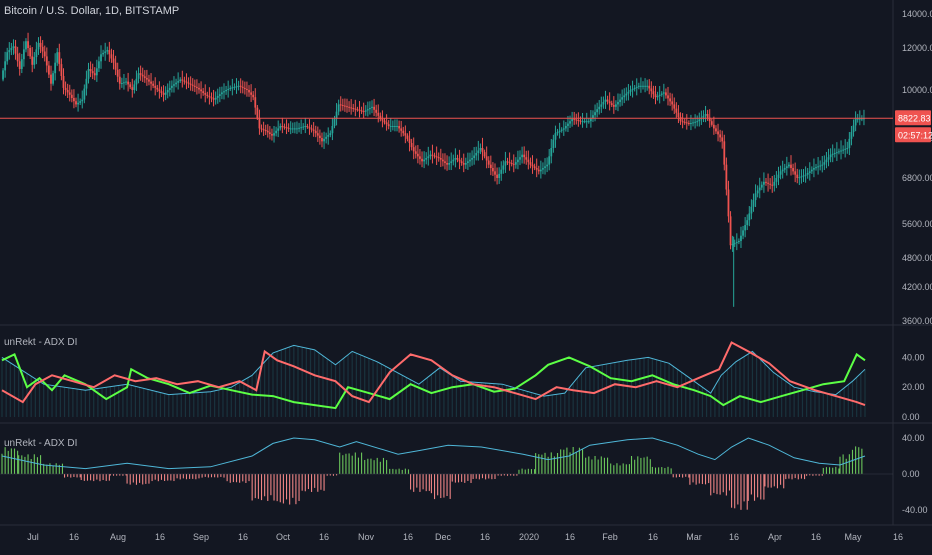 The image size is (932, 555). I want to click on price-axis-tick: 4200.00, so click(917, 287).